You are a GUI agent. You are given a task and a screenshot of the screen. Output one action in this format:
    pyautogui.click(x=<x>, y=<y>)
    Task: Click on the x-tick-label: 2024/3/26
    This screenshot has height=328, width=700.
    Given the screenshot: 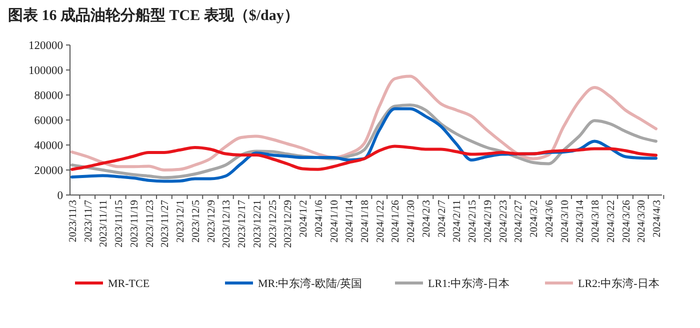 What is the action you would take?
    pyautogui.click(x=626, y=221)
    